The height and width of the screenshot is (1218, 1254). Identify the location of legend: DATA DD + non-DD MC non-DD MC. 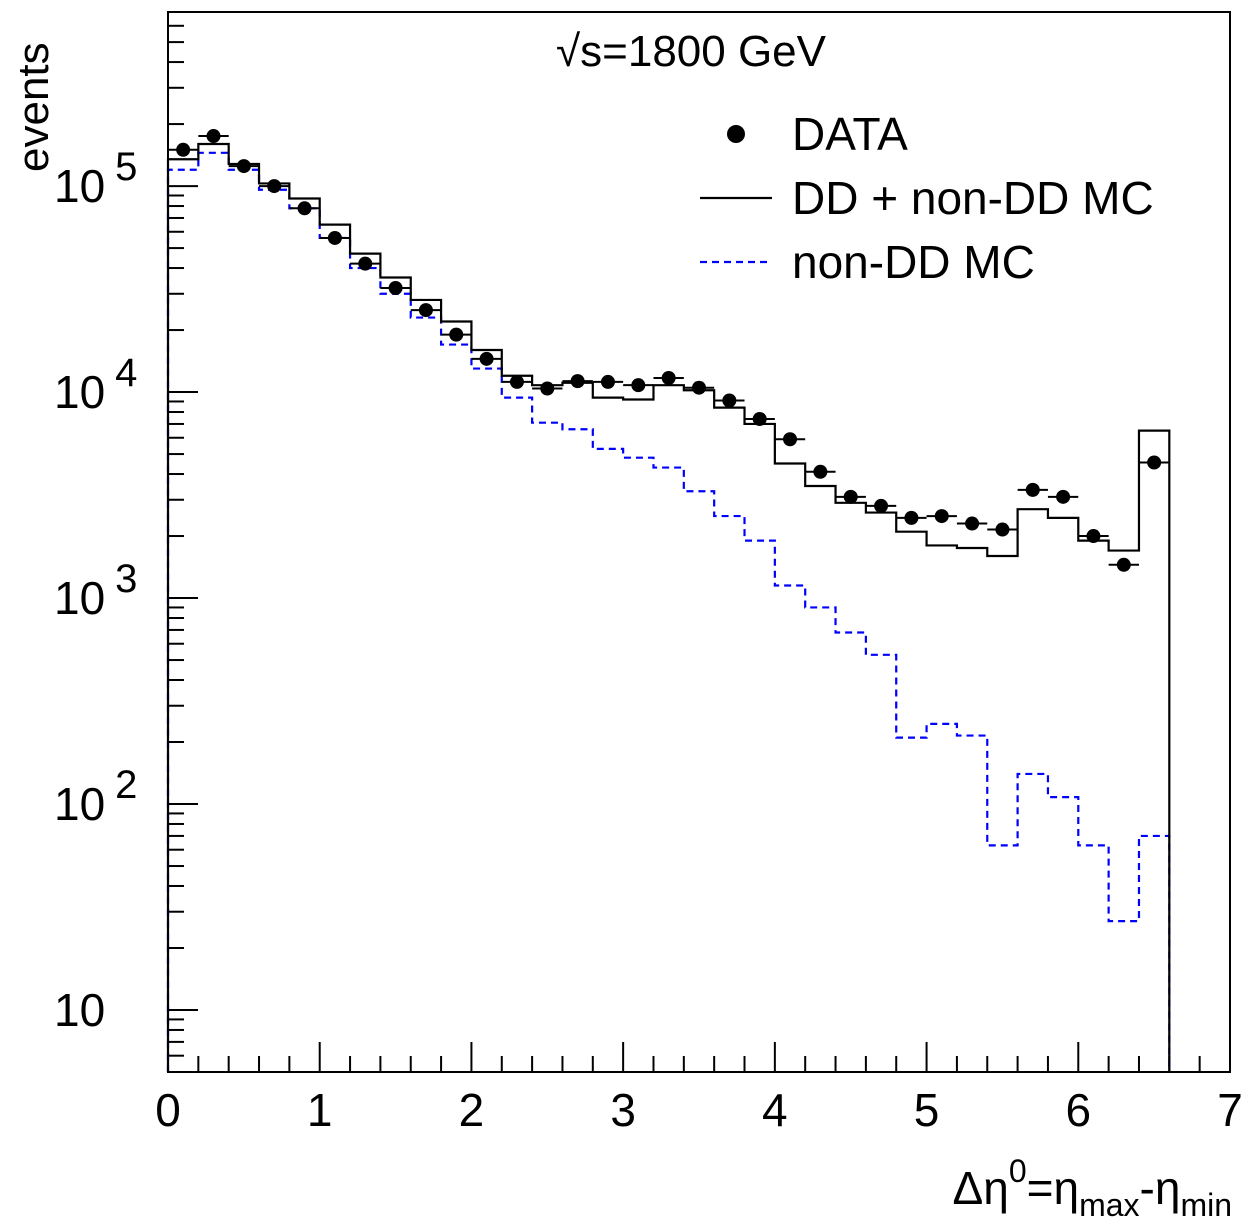
(927, 198).